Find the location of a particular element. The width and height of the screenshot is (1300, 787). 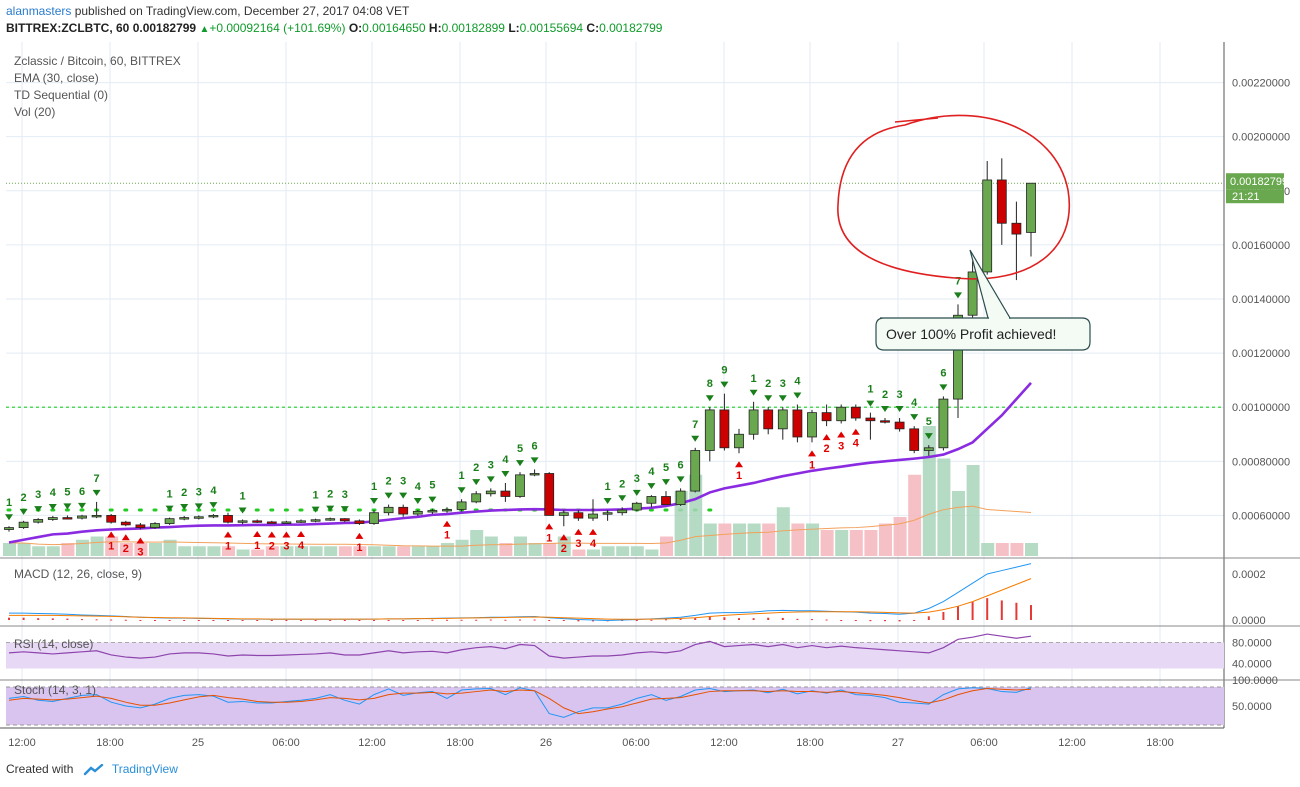

y-tick-label: 0.00220000 is located at coordinates (1261, 84).